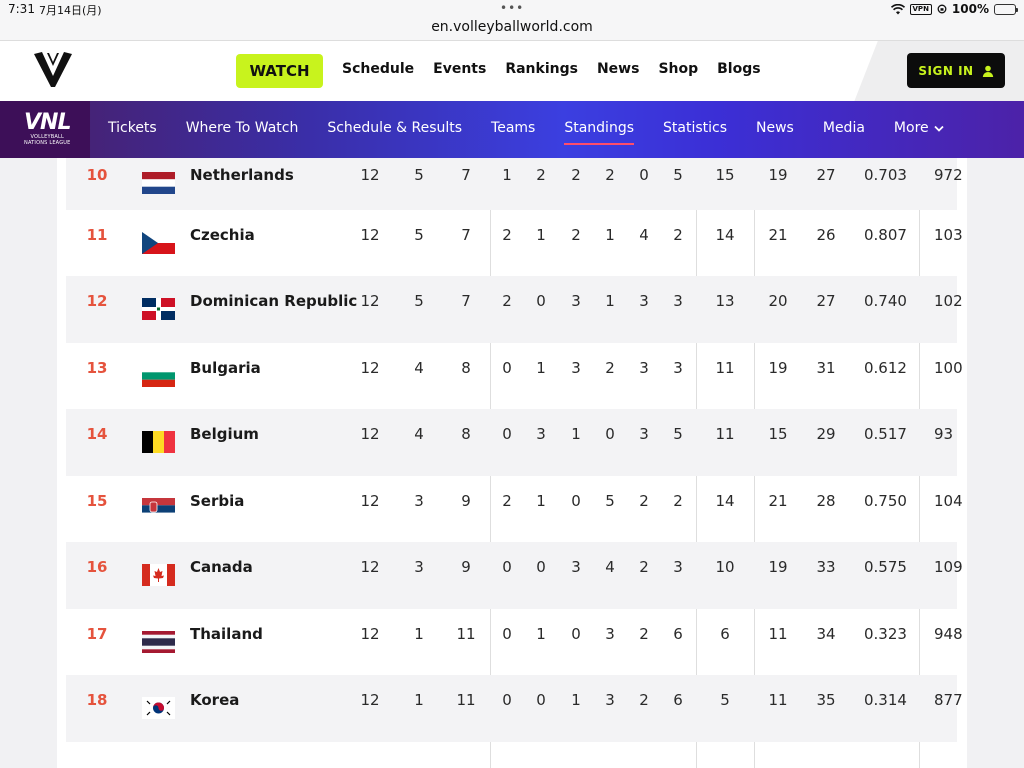 The height and width of the screenshot is (768, 1024). What do you see at coordinates (541, 175) in the screenshot?
I see `cell-w31: 2` at bounding box center [541, 175].